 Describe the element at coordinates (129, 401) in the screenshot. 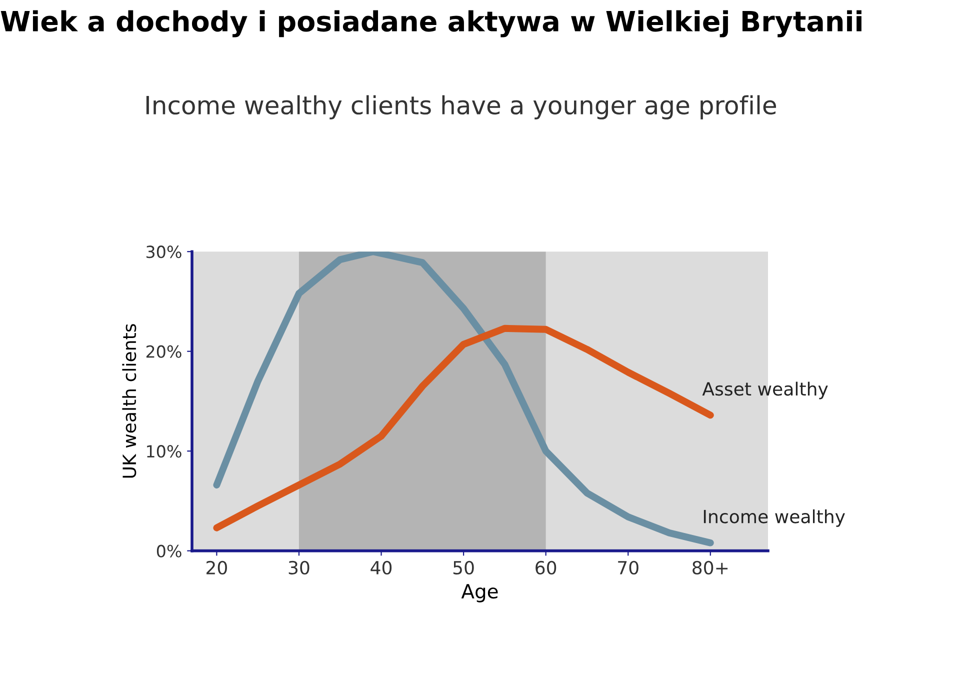

I see `y-axis-title: UK wealth clients` at that location.